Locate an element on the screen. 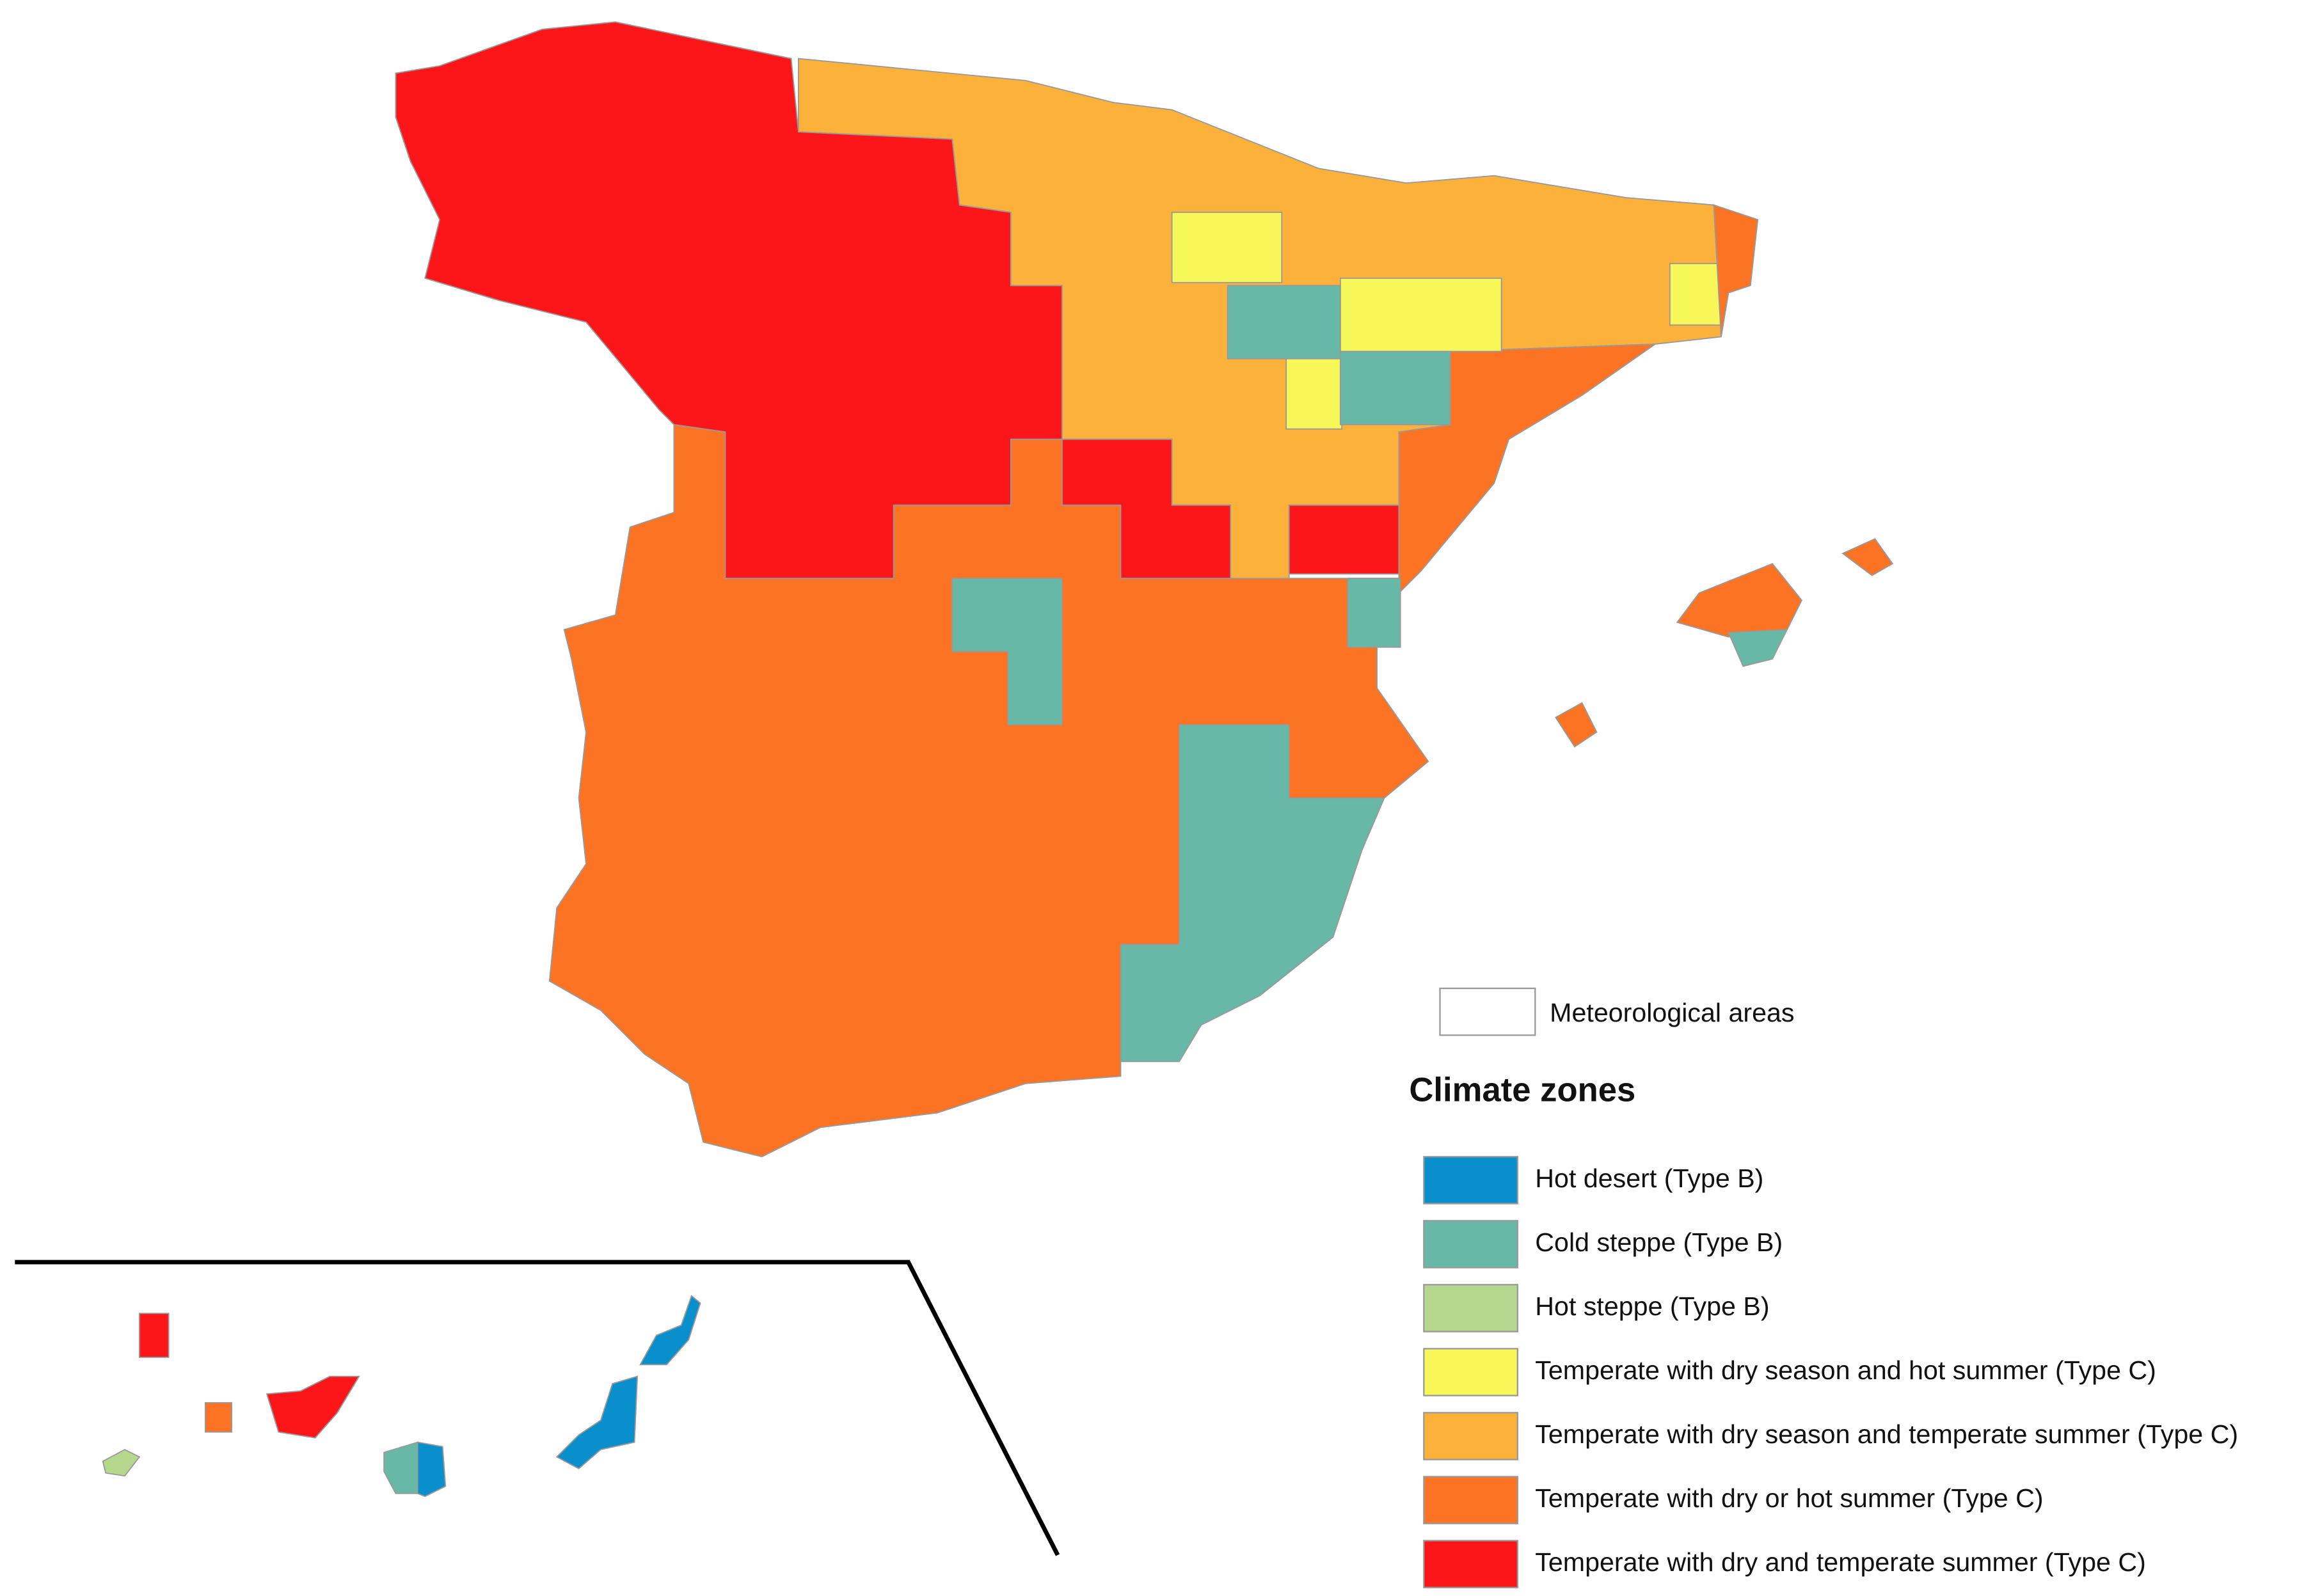  boundary-swatch is located at coordinates (1487, 1011).